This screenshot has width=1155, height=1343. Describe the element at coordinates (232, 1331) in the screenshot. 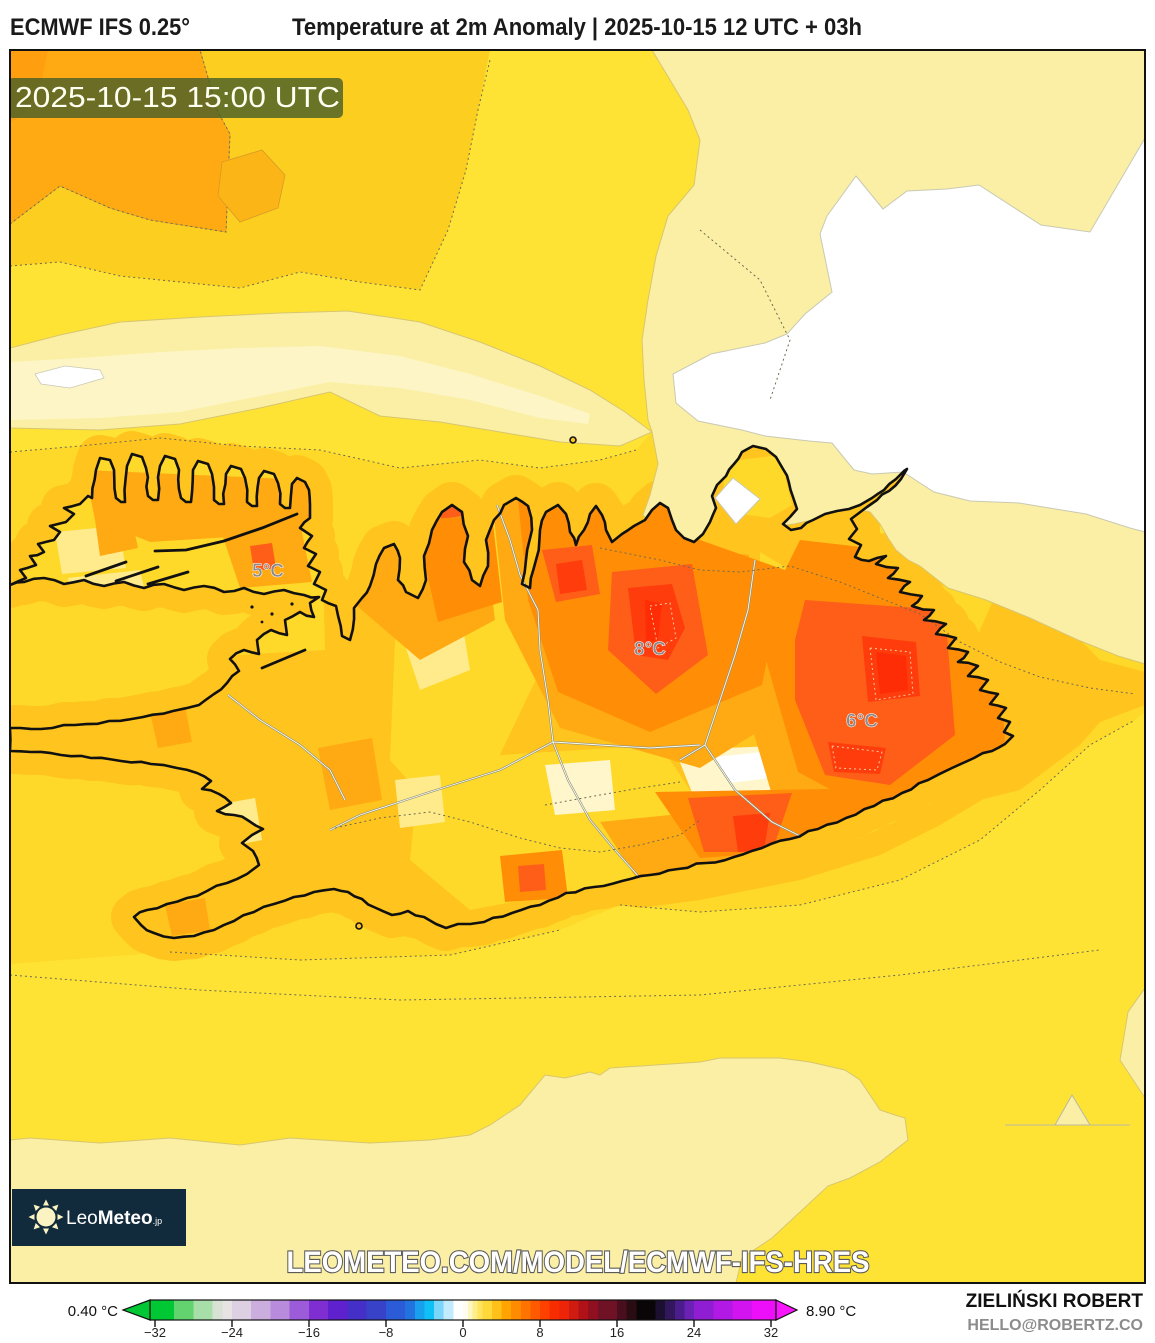

I see `svg-text: −24` at that location.